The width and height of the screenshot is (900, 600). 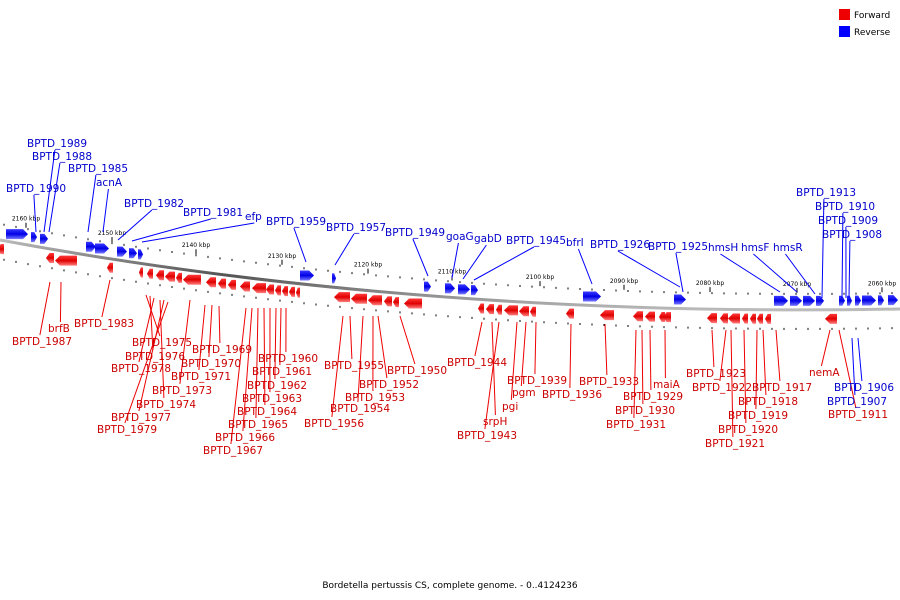 I want to click on reverse-gene-label: BPTD_1988, so click(x=62, y=157).